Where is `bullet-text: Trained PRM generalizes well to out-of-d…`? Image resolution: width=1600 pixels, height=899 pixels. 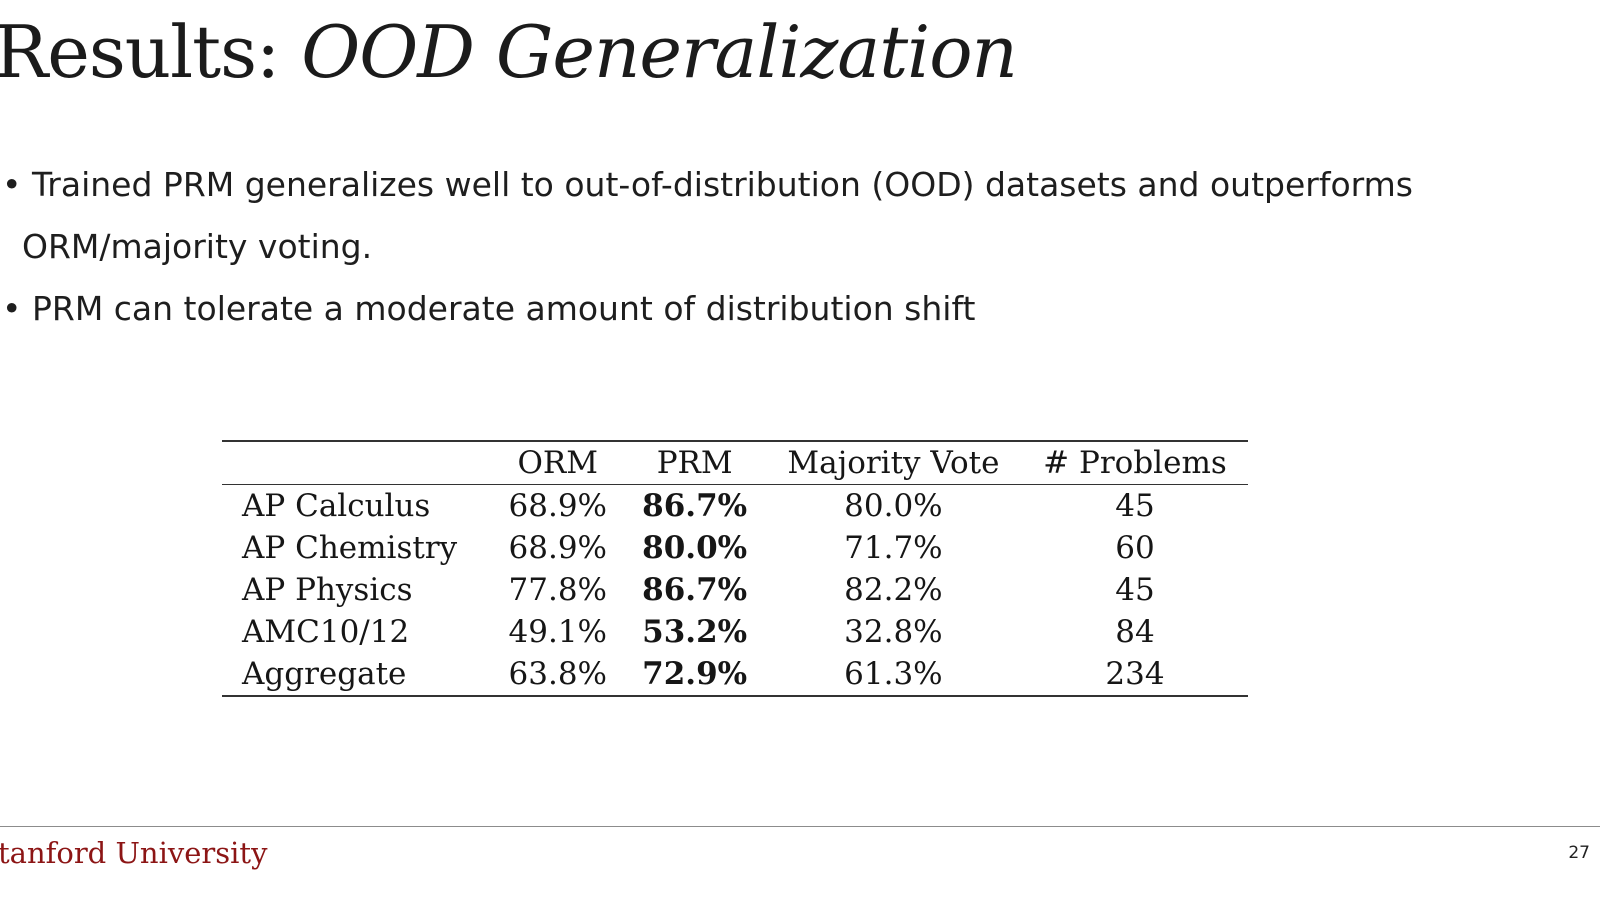
bullet-text: Trained PRM generalizes well to out-of-d… is located at coordinates (791, 216).